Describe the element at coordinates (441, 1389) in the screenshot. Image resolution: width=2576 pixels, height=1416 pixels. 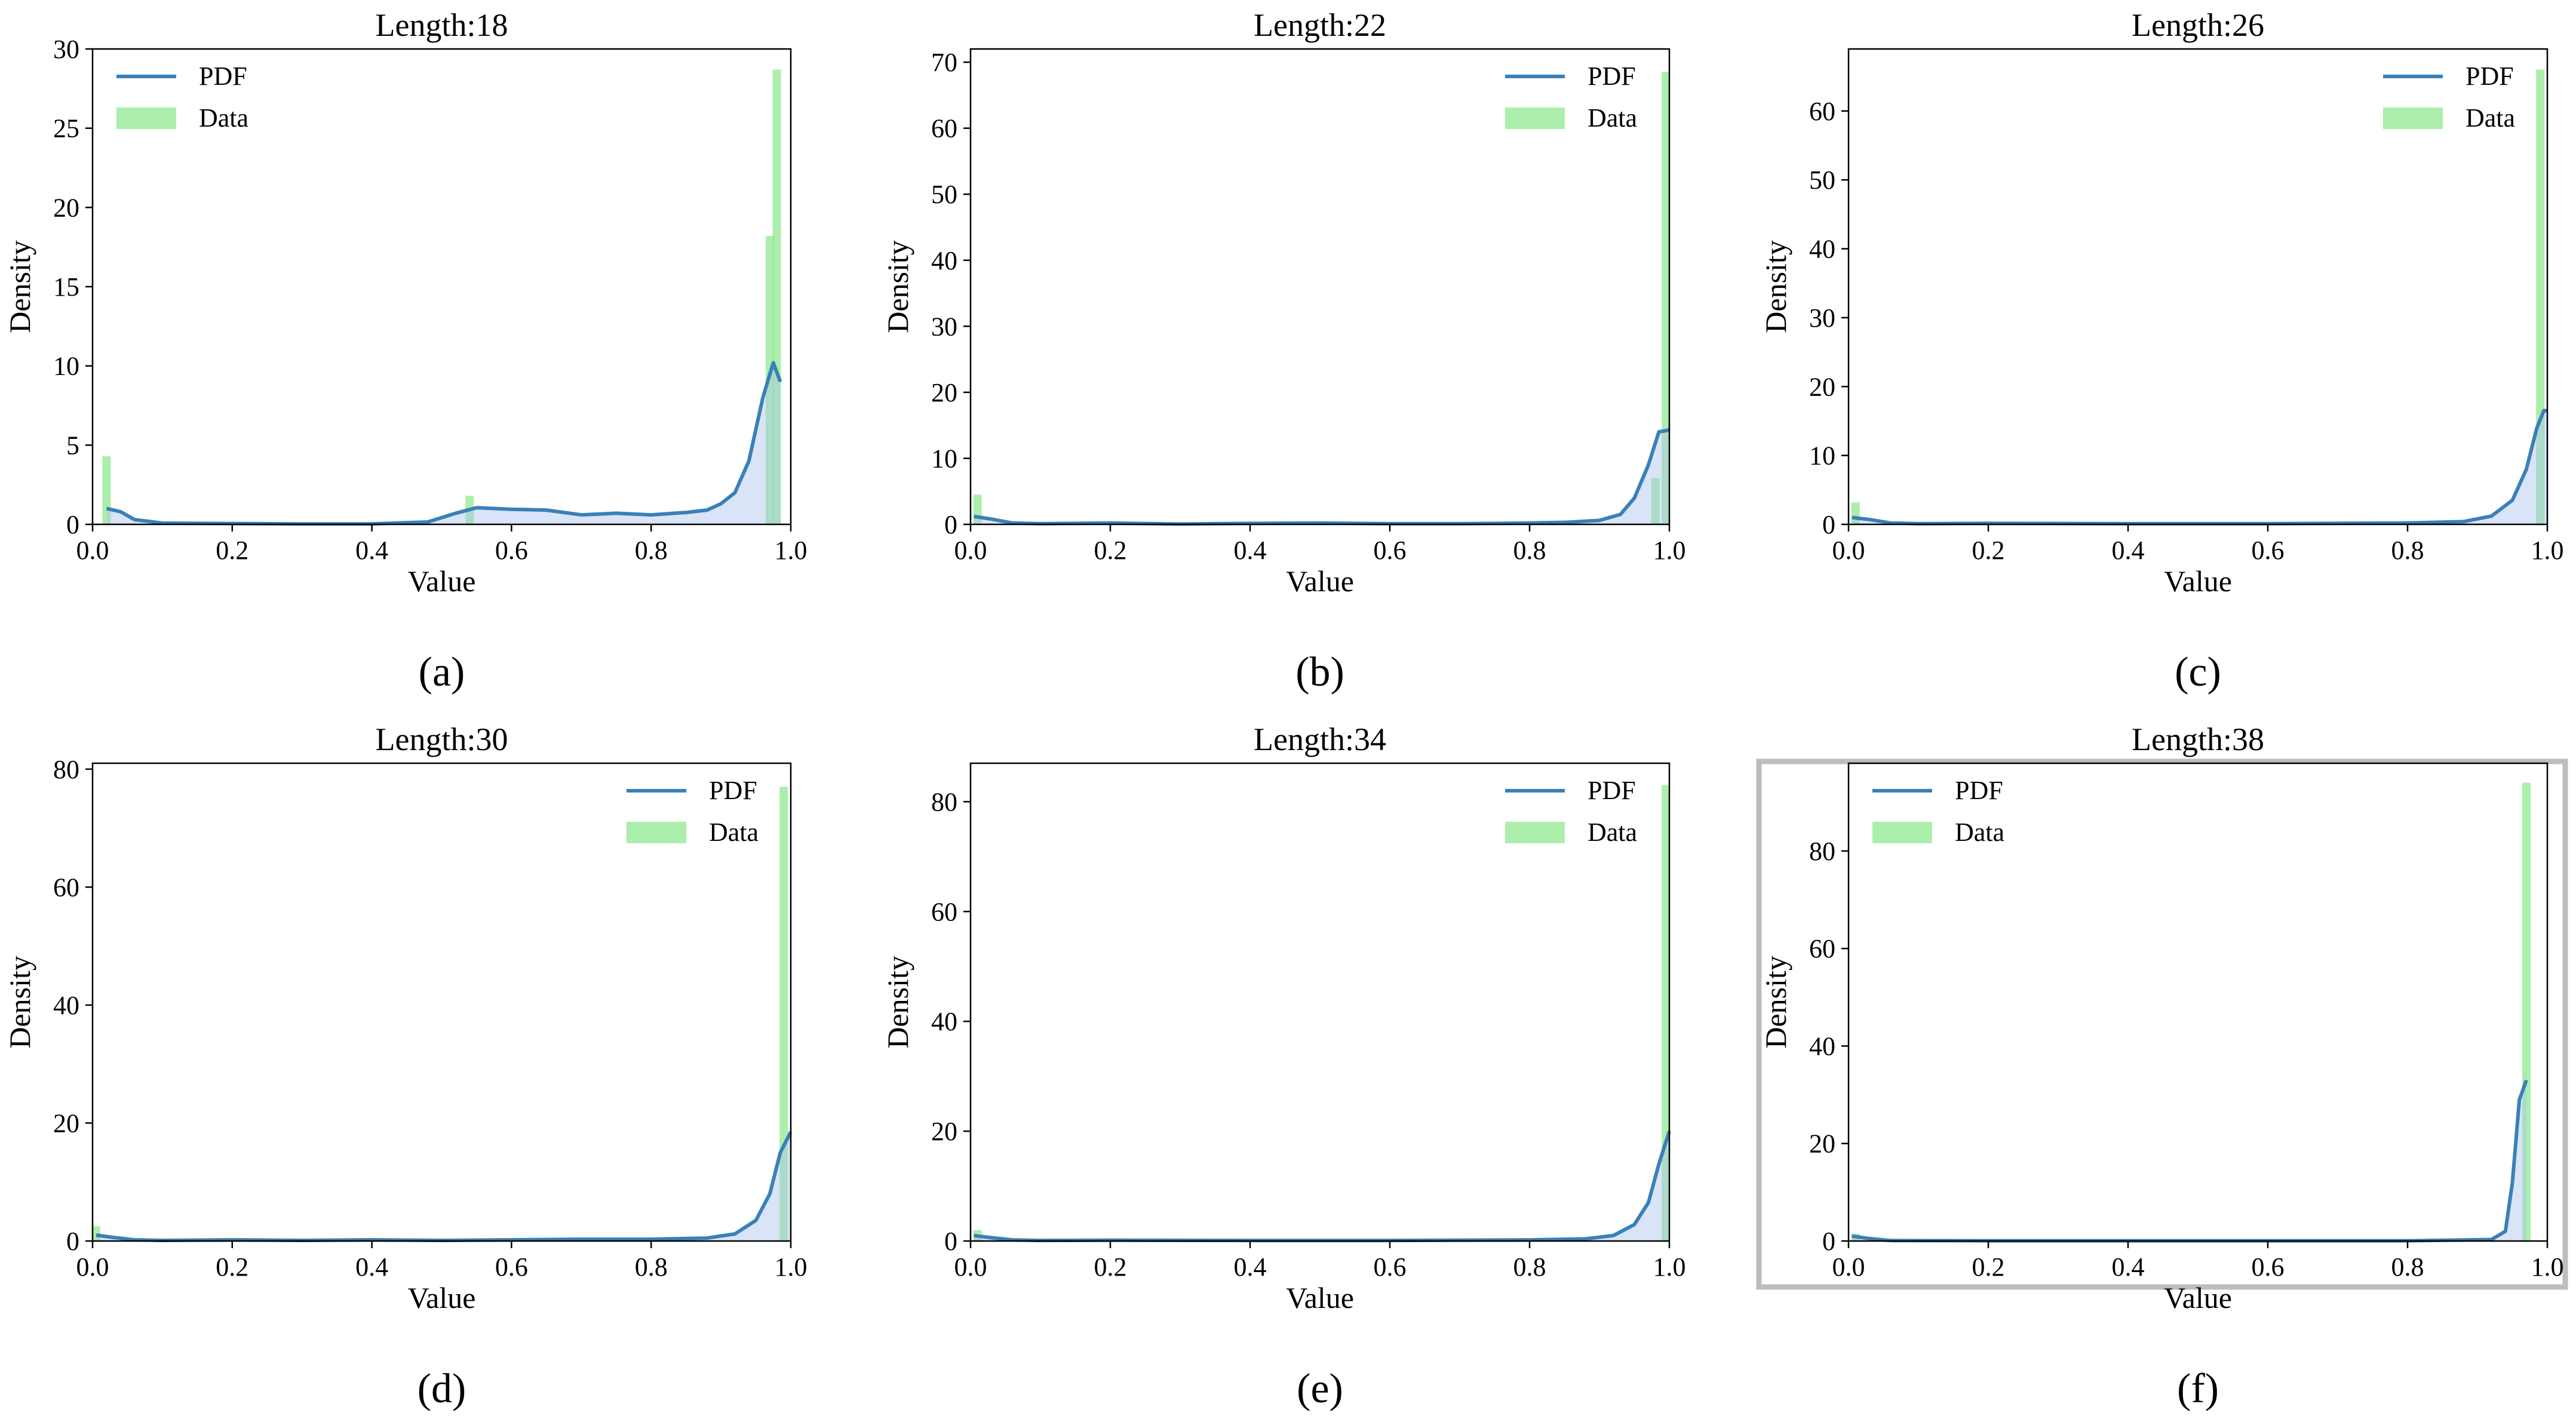
I see `panel-label: (d)` at that location.